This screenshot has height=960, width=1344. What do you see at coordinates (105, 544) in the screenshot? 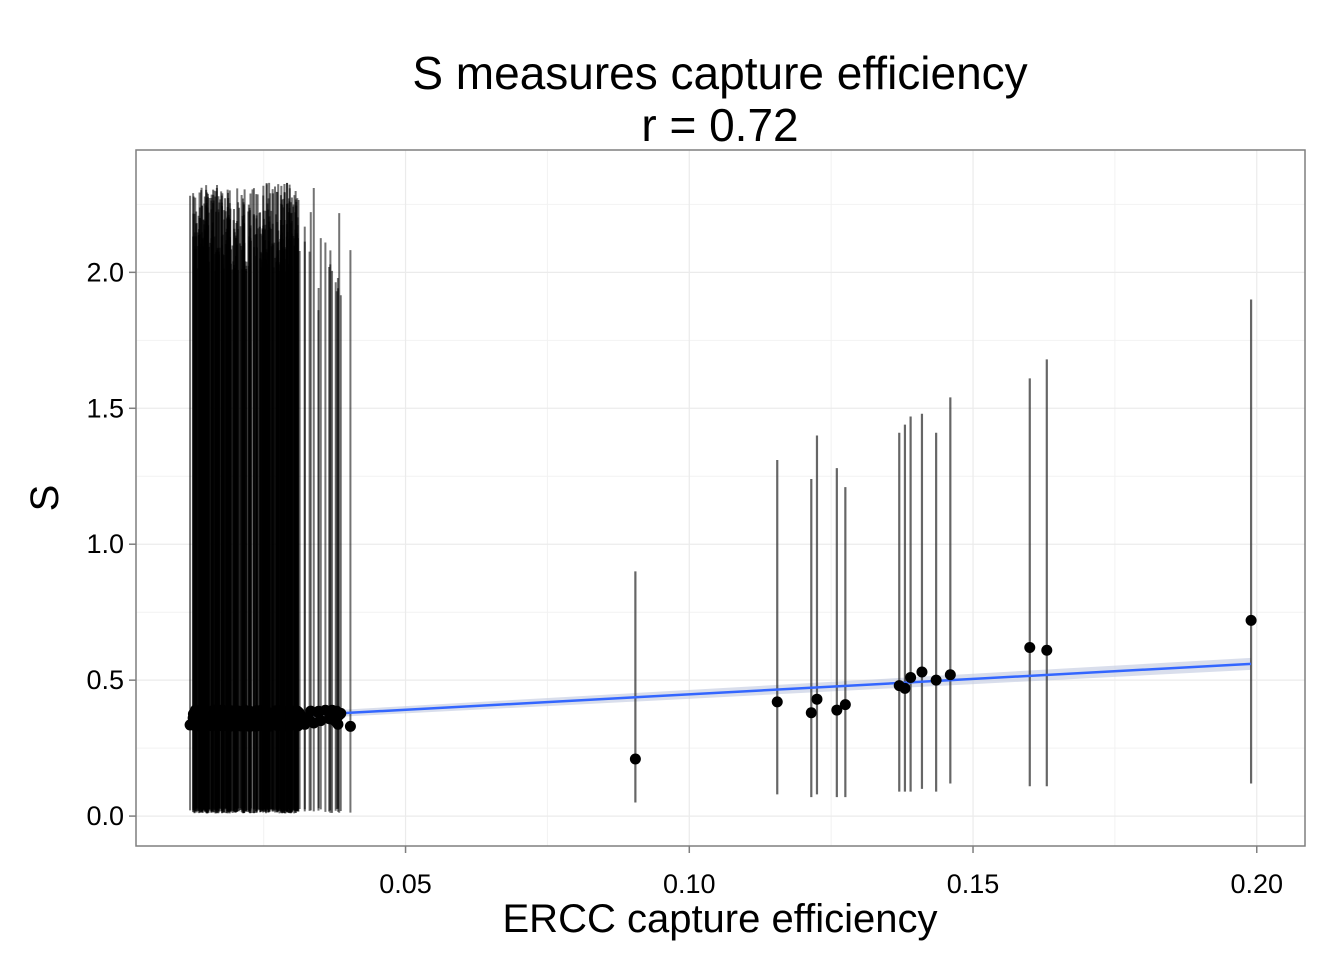
I see `y-tick-label: 1.0` at bounding box center [105, 544].